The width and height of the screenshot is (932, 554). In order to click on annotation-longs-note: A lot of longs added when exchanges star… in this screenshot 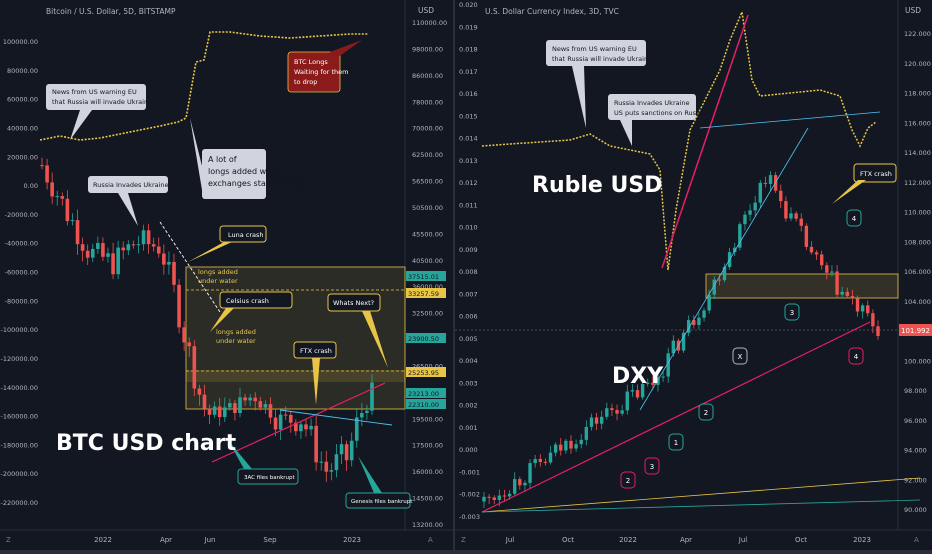, I will do `click(154, 99)`.